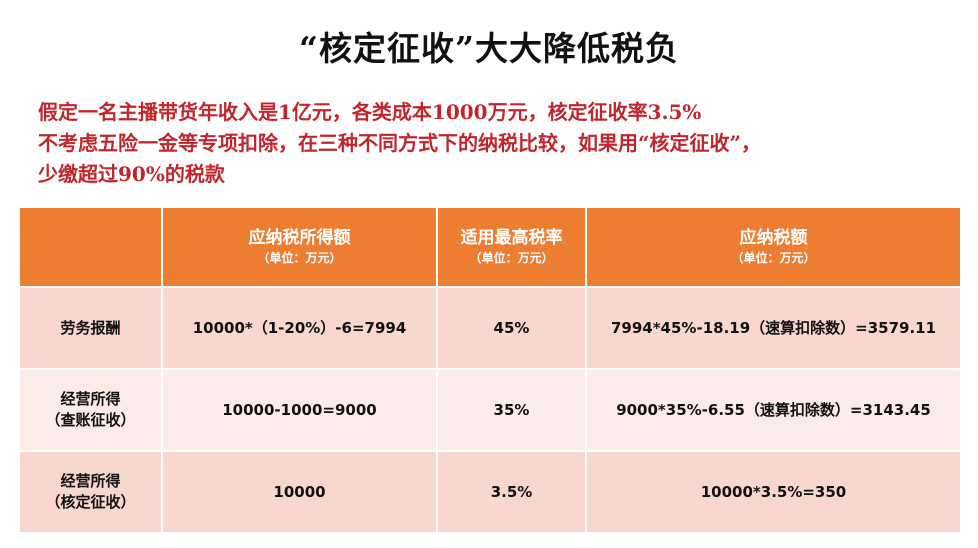  I want to click on cell-income-type: 经营所得 （核定征收）, so click(90, 492).